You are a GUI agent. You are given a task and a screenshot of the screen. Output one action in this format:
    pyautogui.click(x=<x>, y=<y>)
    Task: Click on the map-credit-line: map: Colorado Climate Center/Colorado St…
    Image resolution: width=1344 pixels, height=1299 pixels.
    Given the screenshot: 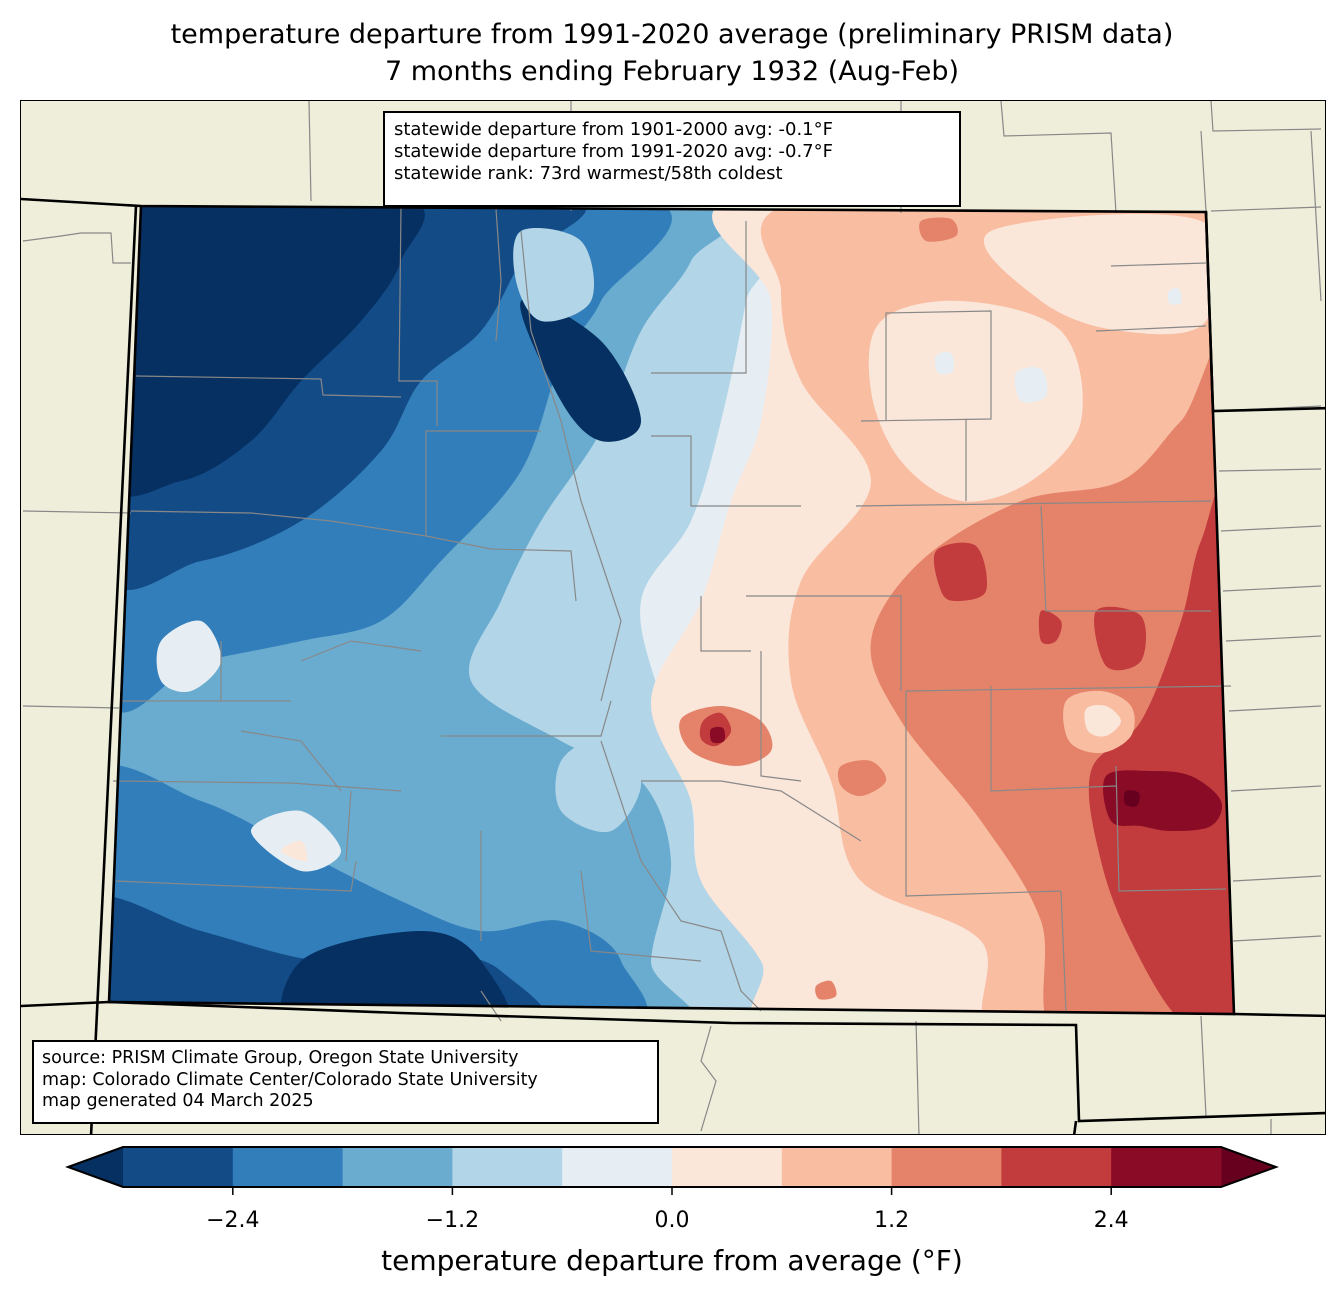 What is the action you would take?
    pyautogui.click(x=290, y=1079)
    